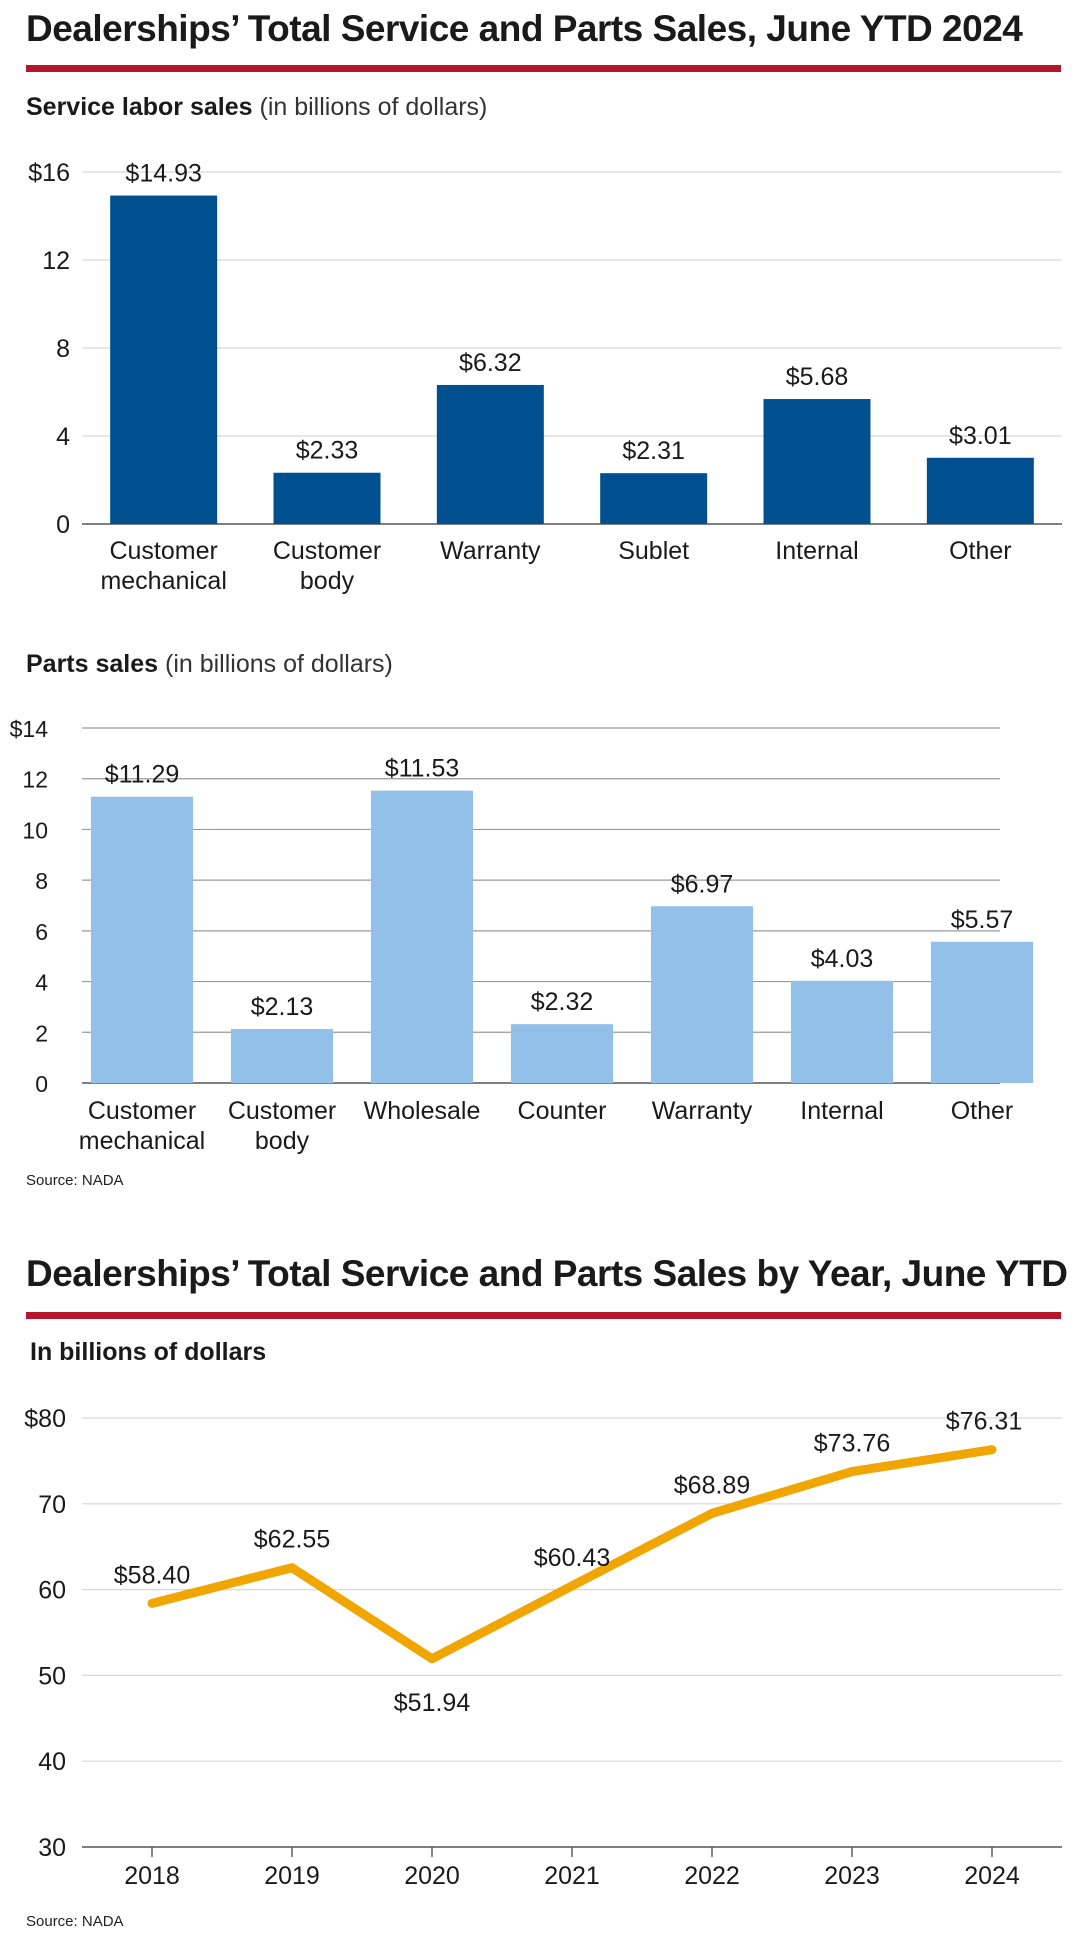 This screenshot has height=1951, width=1080. I want to click on y-tick-label: $80, so click(45, 1419).